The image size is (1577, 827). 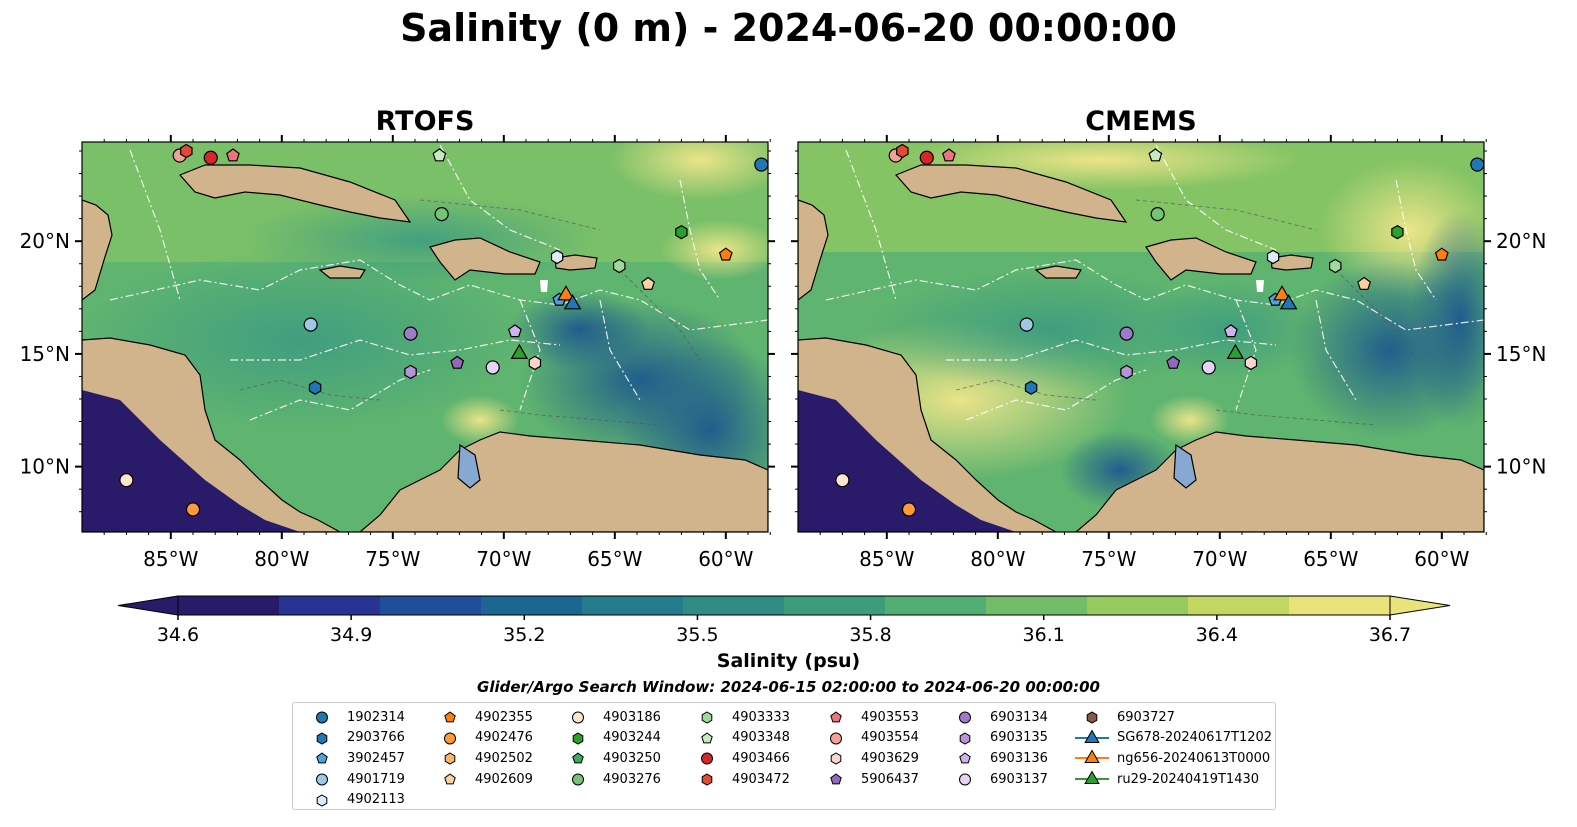 What do you see at coordinates (1188, 779) in the screenshot?
I see `legend-label: ru29-20240419T1430` at bounding box center [1188, 779].